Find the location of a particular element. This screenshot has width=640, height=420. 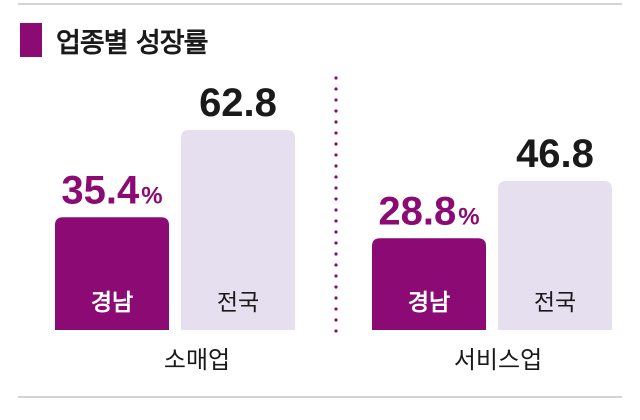

bar-서비스업-전국 is located at coordinates (555, 255).